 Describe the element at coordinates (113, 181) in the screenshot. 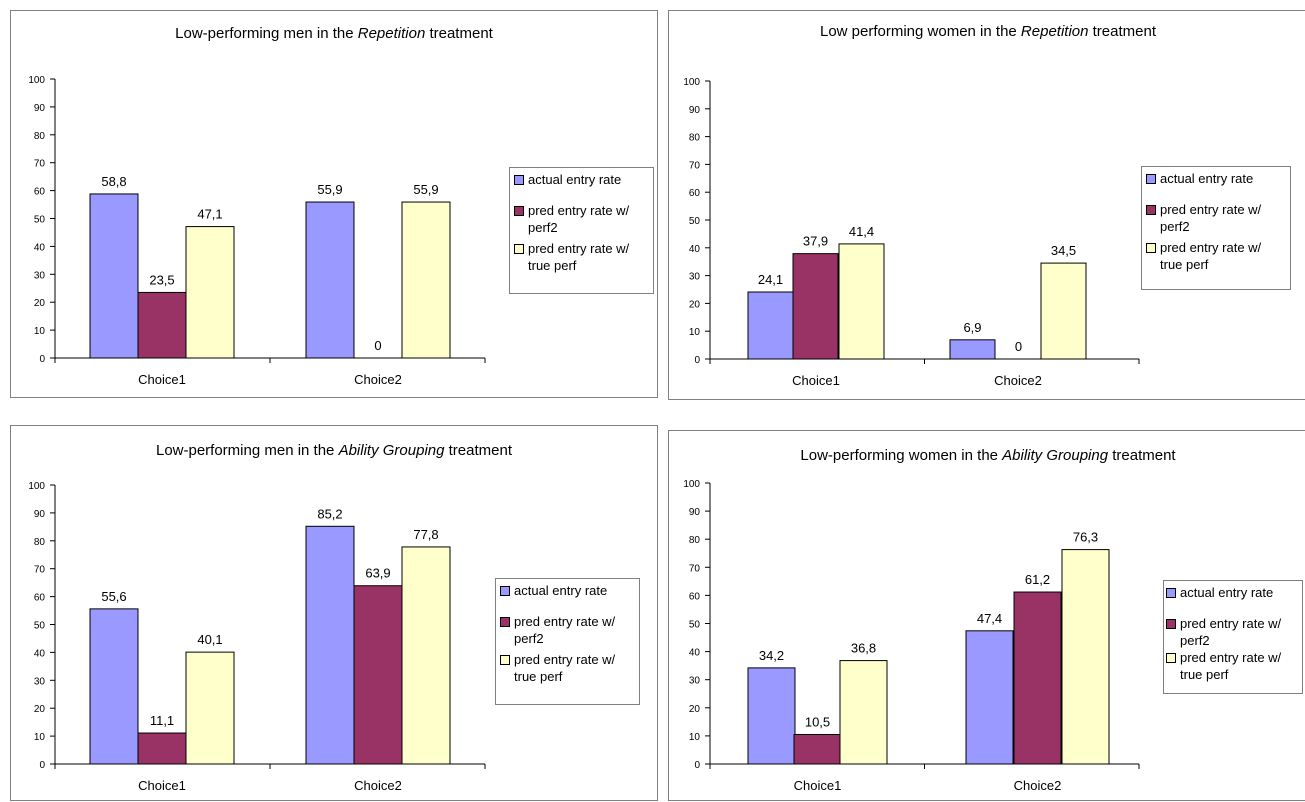

I see `data-label: 58,8` at that location.